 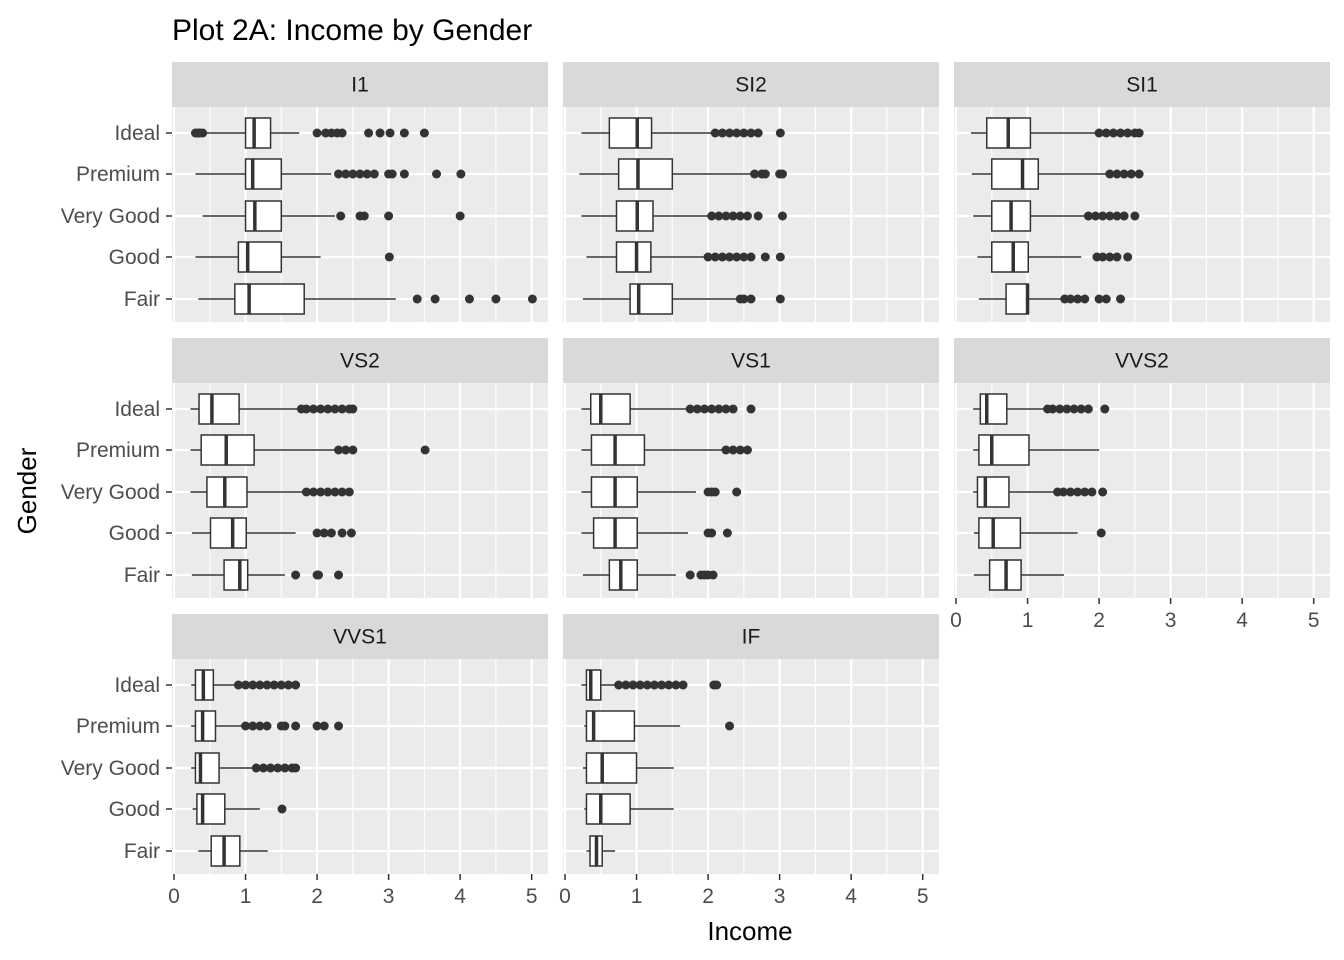 What do you see at coordinates (749, 761) in the screenshot?
I see `facet-if: IF 0 1 2 3 4 5` at bounding box center [749, 761].